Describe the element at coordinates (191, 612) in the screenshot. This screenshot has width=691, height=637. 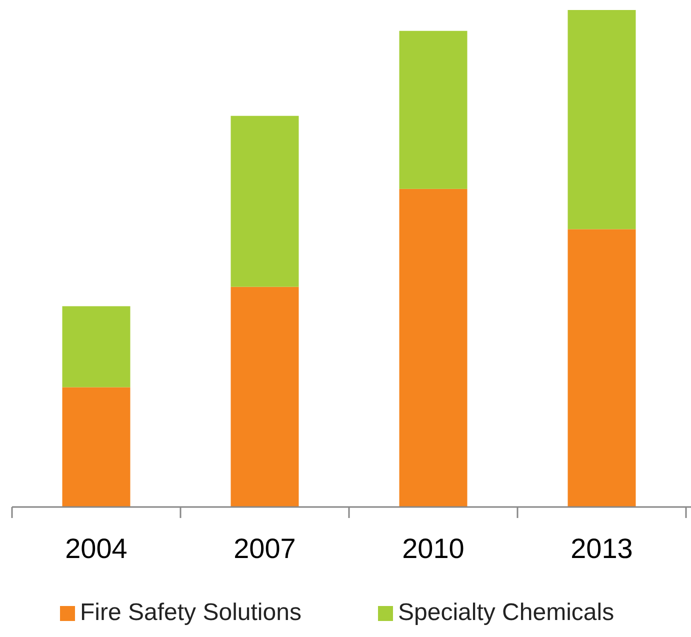
I see `legend-label: Fire Safety Solutions` at that location.